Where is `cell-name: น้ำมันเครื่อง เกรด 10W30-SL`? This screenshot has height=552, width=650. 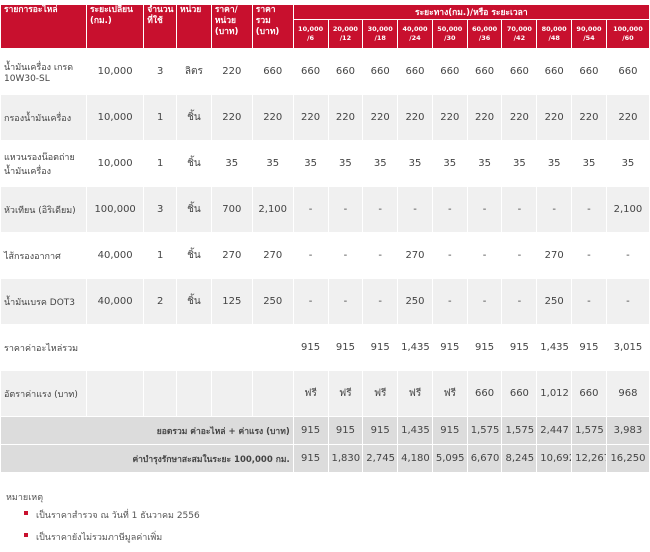
cell-name: น้ำมันเครื่อง เกรด 10W30-SL is located at coordinates (43, 71).